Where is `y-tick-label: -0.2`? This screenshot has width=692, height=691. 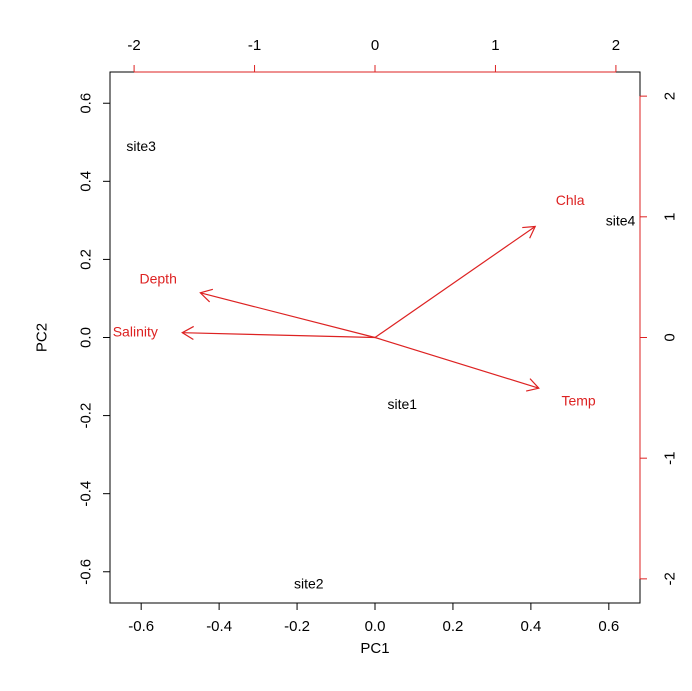
y-tick-label: -0.2 is located at coordinates (86, 416).